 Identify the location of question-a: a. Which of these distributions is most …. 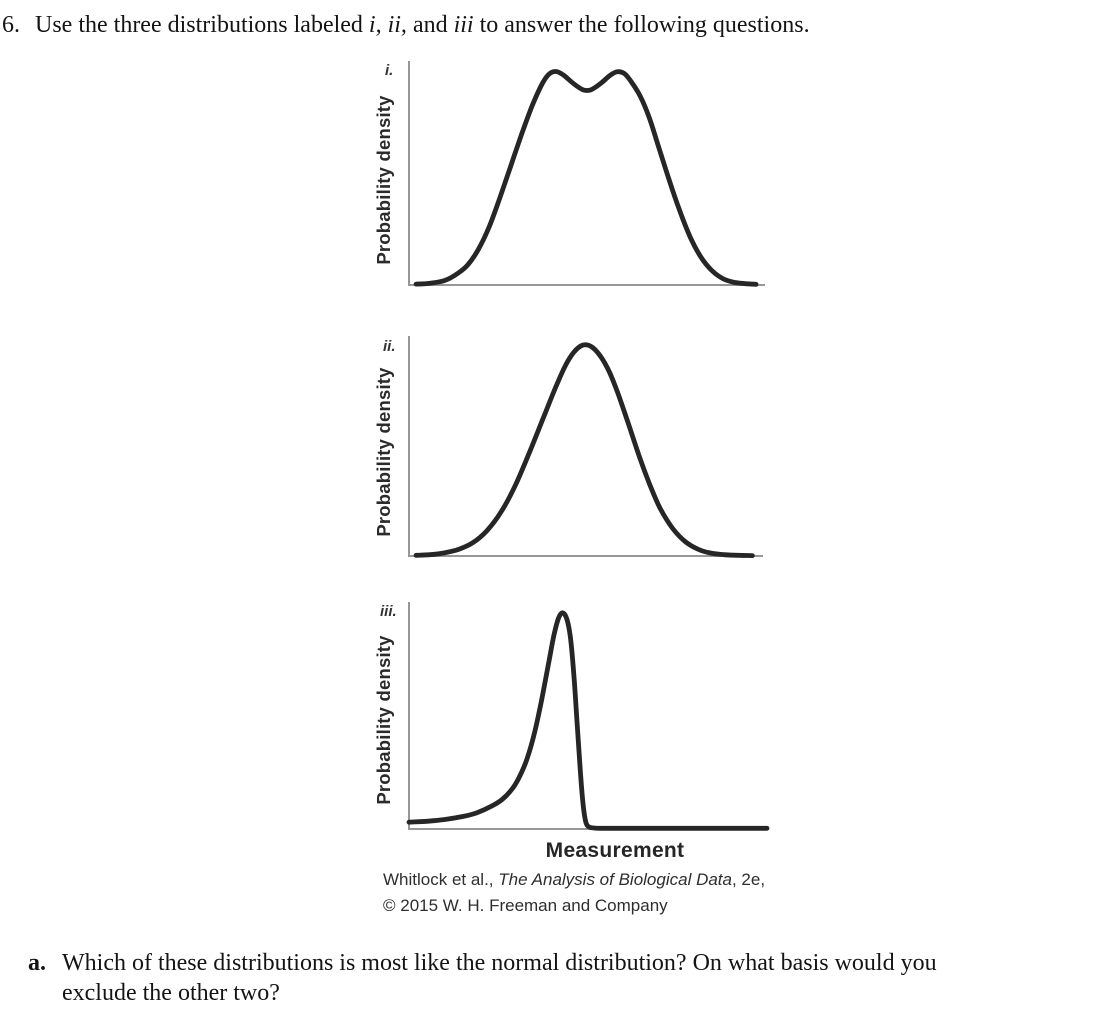
(482, 978).